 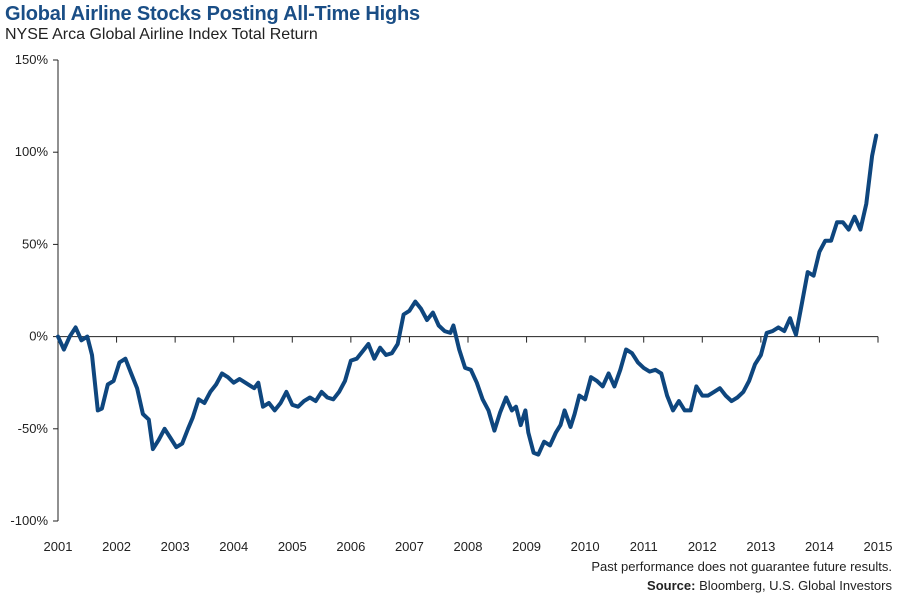 I want to click on x-tick-label: 2002, so click(x=116, y=546).